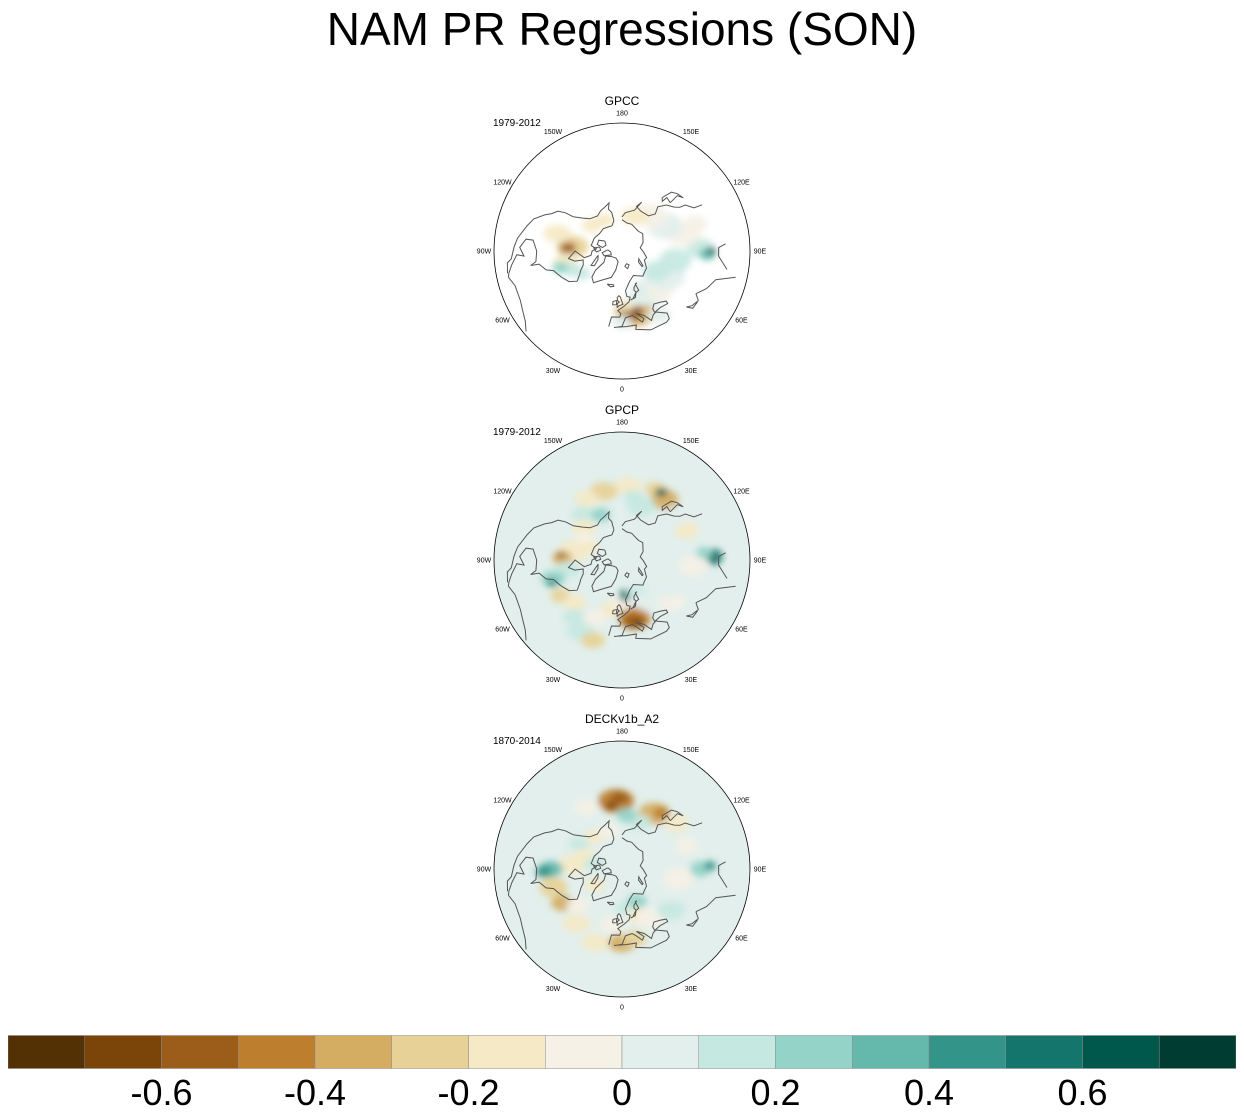 This screenshot has height=1116, width=1244. What do you see at coordinates (1082, 1092) in the screenshot?
I see `colorbar-tick-label: 0.6` at bounding box center [1082, 1092].